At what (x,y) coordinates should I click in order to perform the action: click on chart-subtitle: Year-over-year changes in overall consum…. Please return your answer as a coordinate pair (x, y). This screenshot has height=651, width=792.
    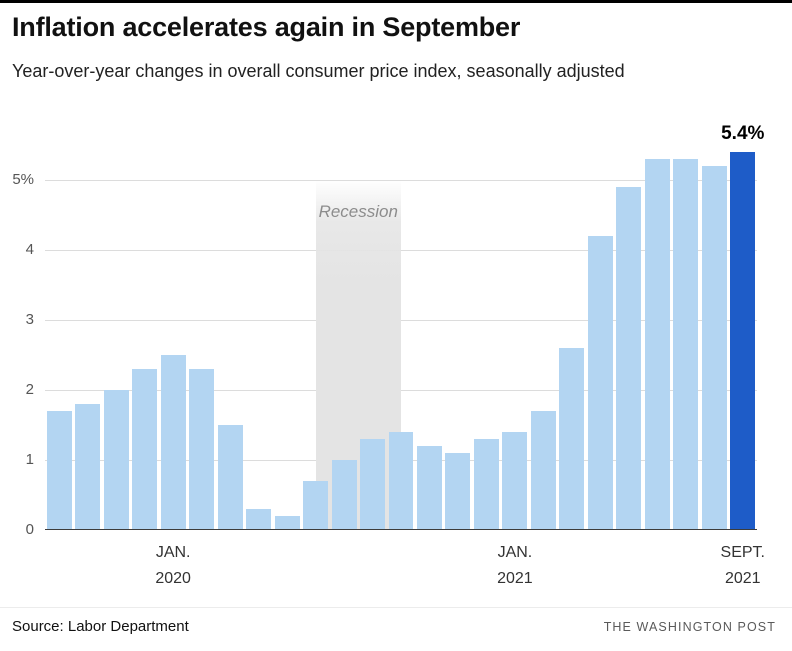
    Looking at the image, I should click on (318, 71).